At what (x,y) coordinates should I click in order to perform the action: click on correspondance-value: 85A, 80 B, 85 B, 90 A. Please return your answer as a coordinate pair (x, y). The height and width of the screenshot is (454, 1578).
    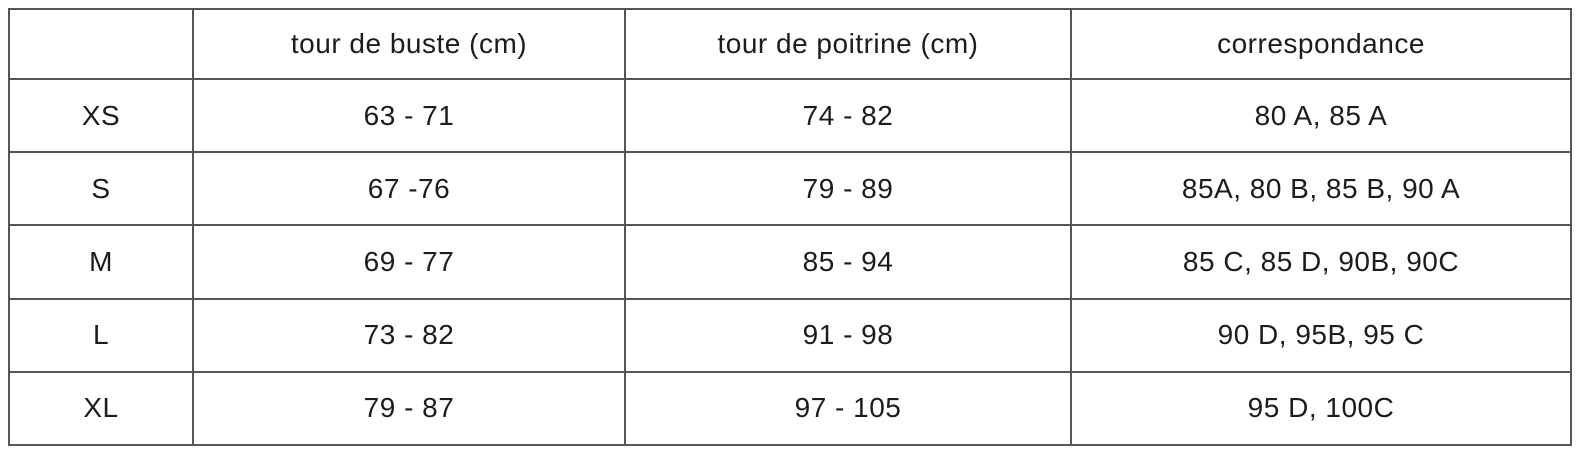
    Looking at the image, I should click on (1321, 189).